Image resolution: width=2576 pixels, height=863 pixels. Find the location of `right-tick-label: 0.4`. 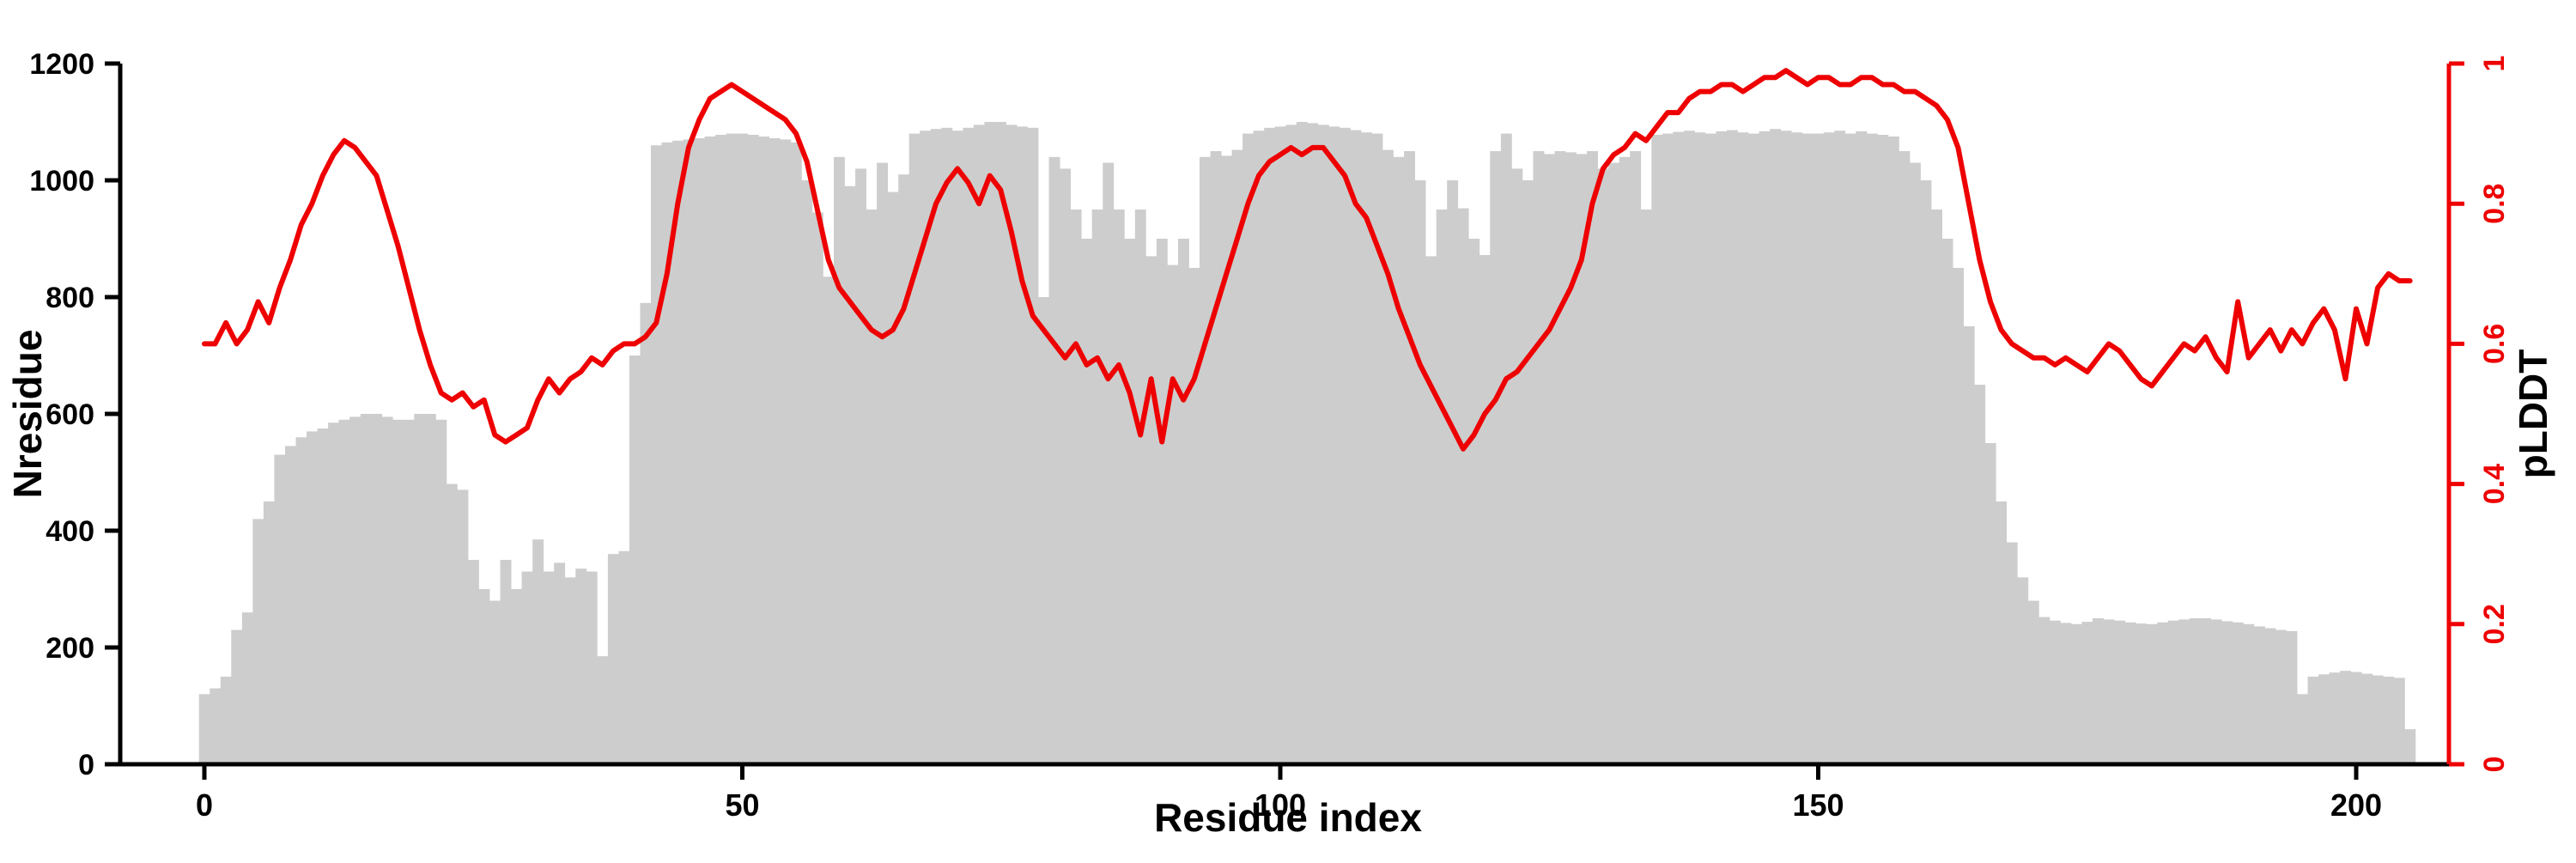

right-tick-label: 0.4 is located at coordinates (2494, 484).